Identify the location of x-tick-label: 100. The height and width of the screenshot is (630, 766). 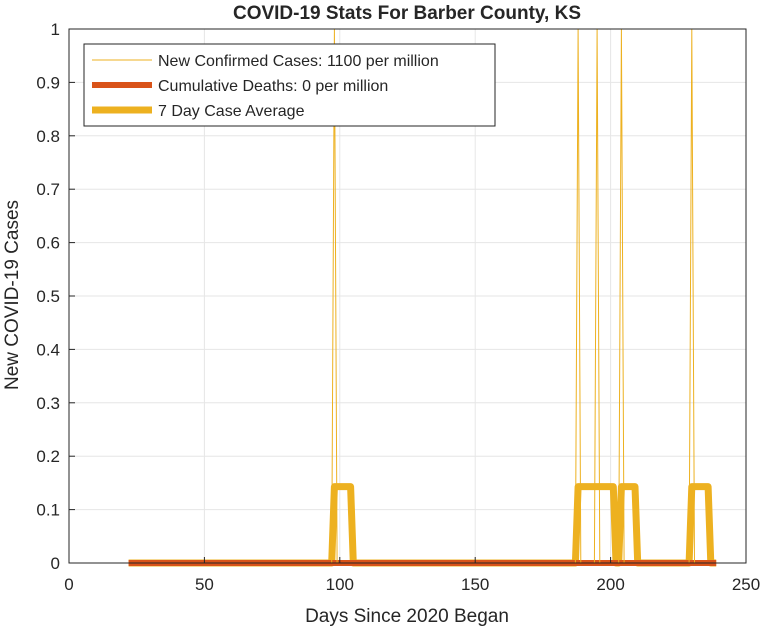
(340, 584).